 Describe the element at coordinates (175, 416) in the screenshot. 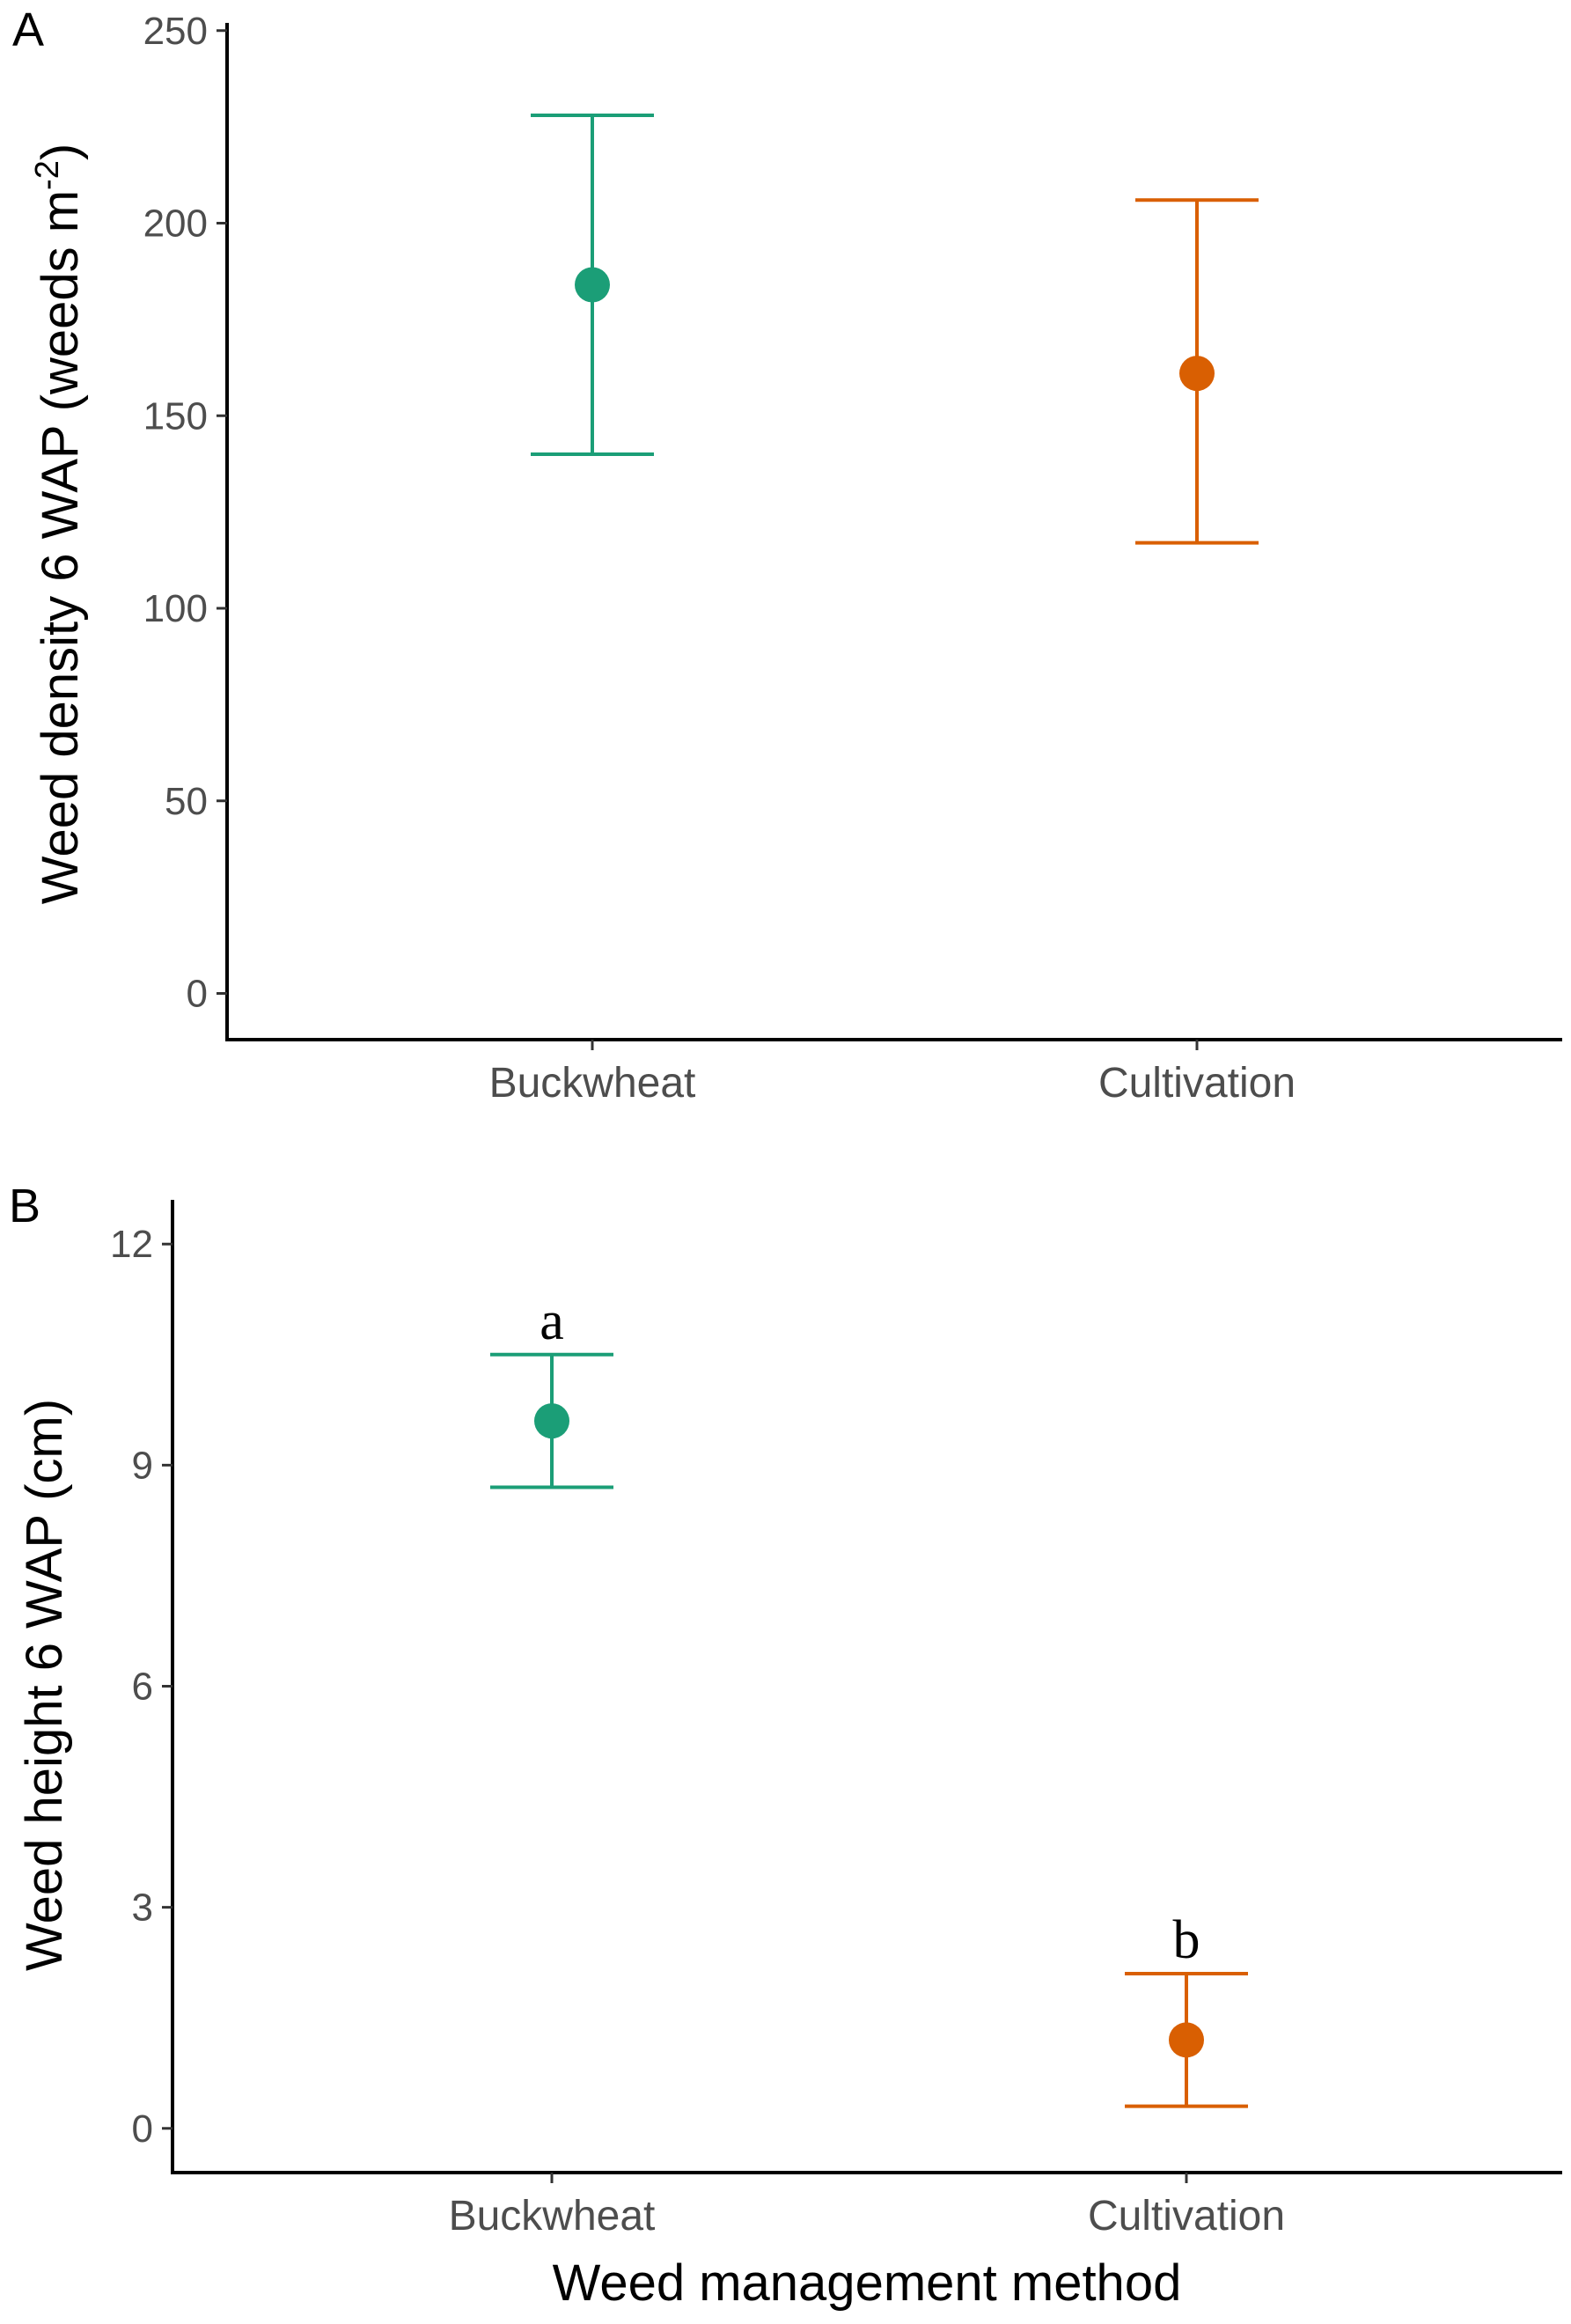

I see `panel-a-y-tick-label: 150` at that location.